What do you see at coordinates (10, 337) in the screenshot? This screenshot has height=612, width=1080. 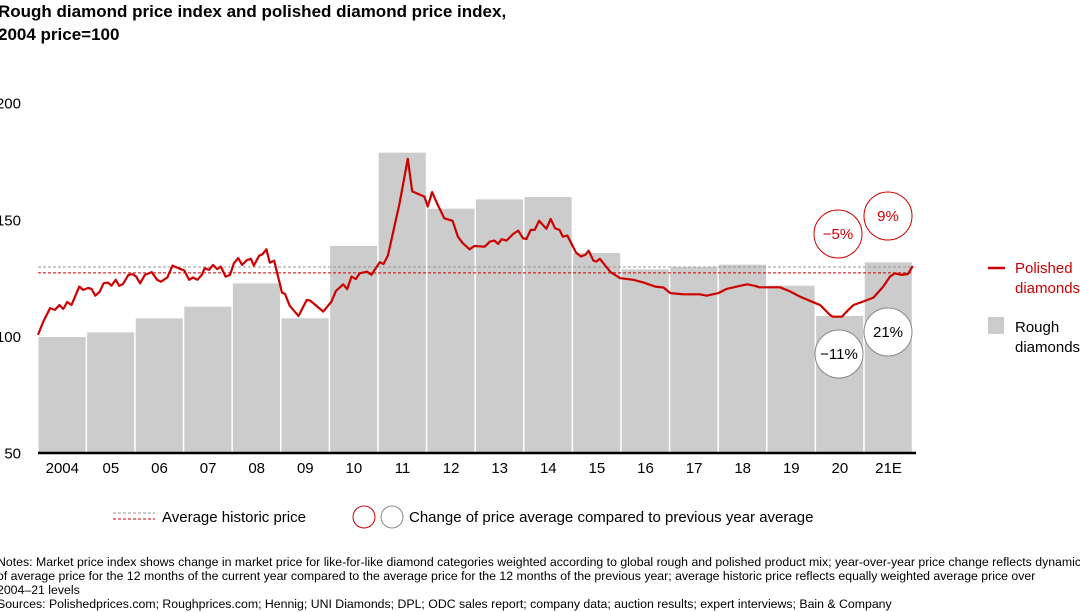 I see `y-tick-label: 100` at bounding box center [10, 337].